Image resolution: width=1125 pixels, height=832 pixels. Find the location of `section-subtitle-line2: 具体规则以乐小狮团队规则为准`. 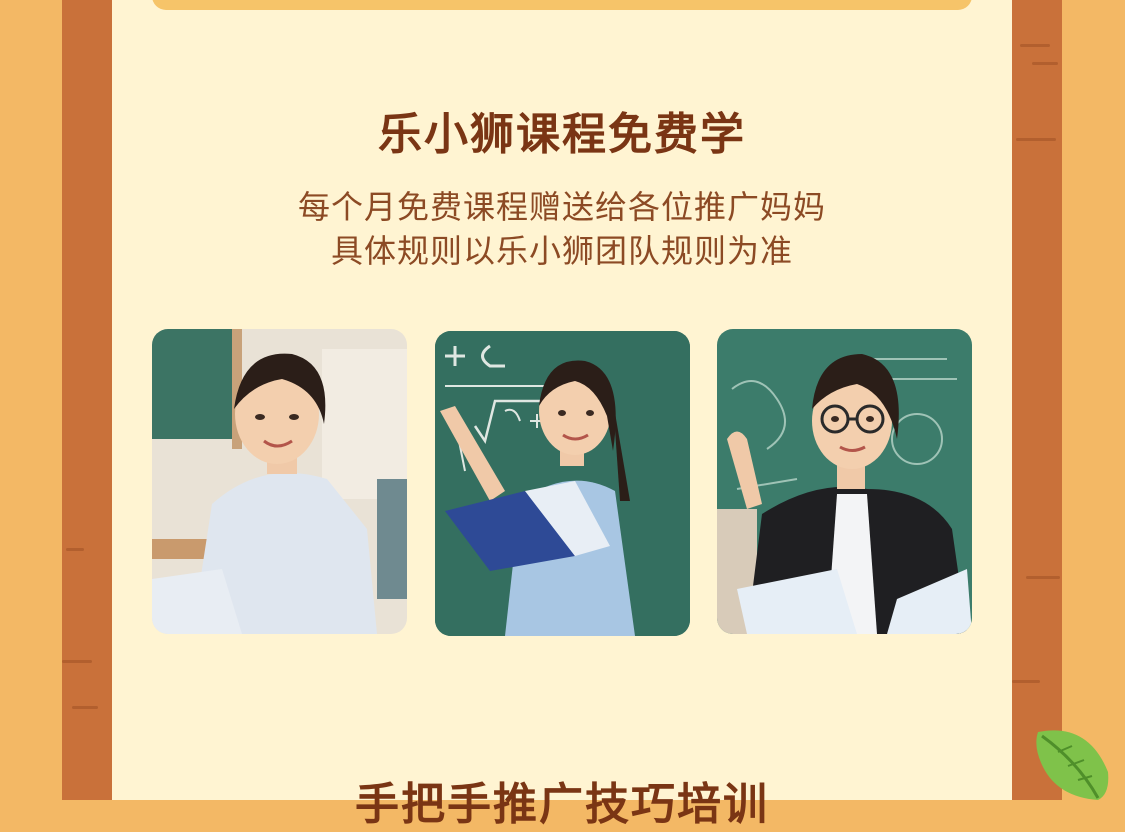

section-subtitle-line2: 具体规则以乐小狮团队规则为准 is located at coordinates (561, 251).